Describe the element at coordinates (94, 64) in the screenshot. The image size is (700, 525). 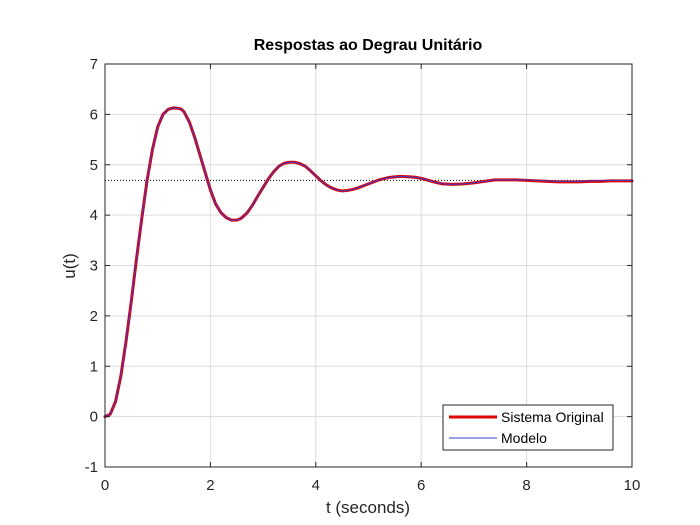
I see `y-tick-label: 7` at that location.